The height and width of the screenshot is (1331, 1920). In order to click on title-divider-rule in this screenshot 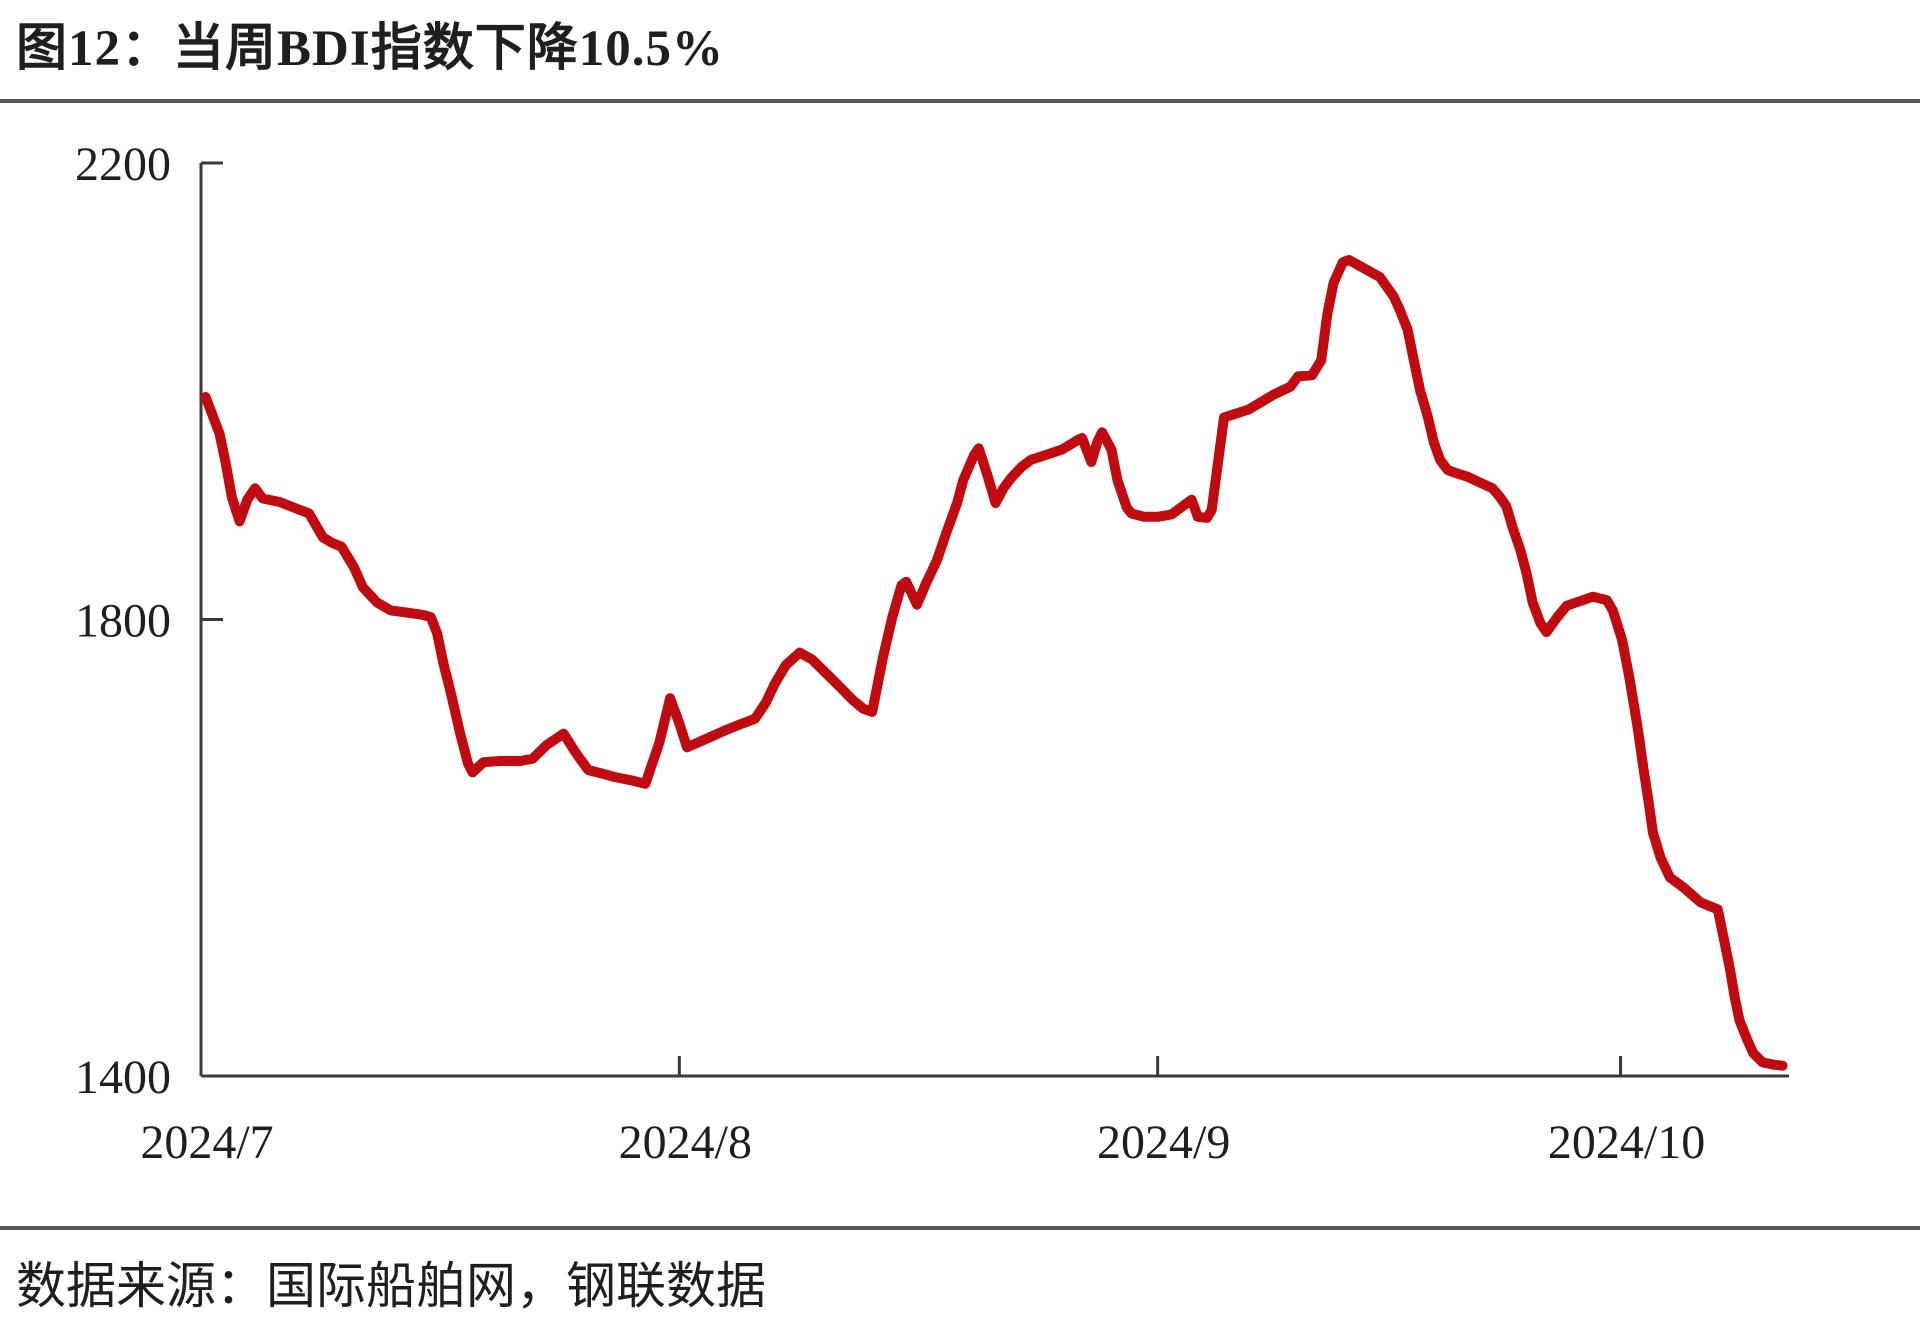, I will do `click(960, 101)`.